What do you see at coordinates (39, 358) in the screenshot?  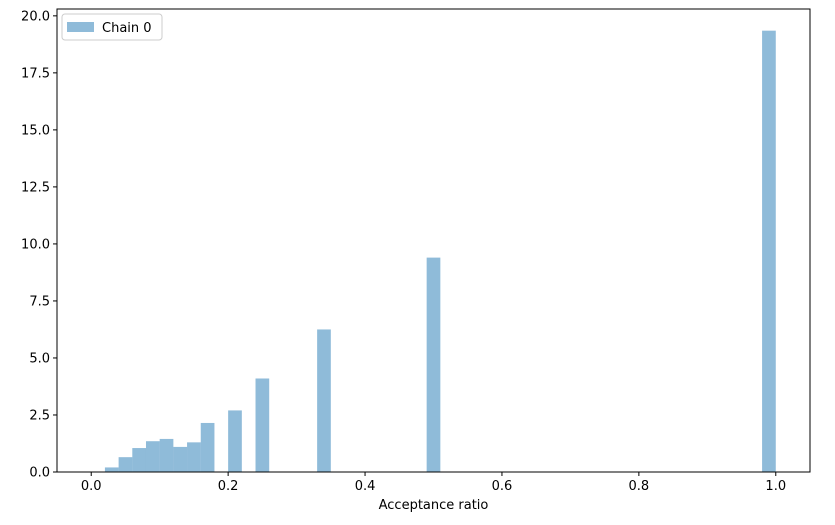 I see `y-tick-label: 5.0` at bounding box center [39, 358].